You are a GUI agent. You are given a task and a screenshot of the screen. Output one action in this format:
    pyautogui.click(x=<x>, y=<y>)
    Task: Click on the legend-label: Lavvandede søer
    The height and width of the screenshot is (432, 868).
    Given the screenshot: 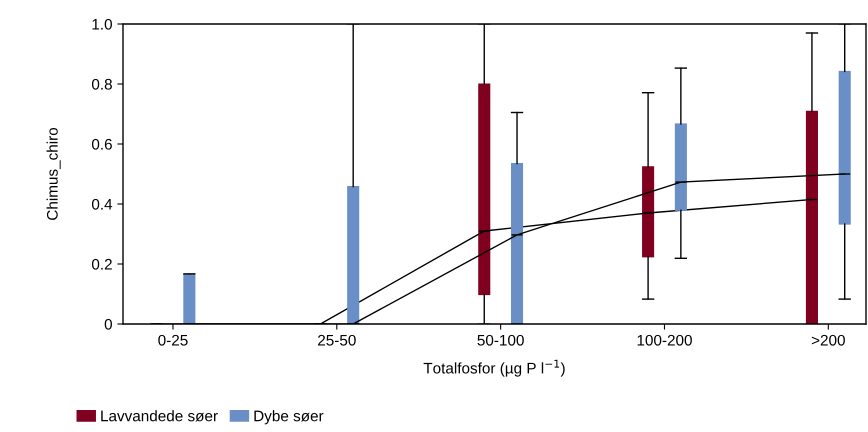 What is the action you would take?
    pyautogui.click(x=159, y=416)
    